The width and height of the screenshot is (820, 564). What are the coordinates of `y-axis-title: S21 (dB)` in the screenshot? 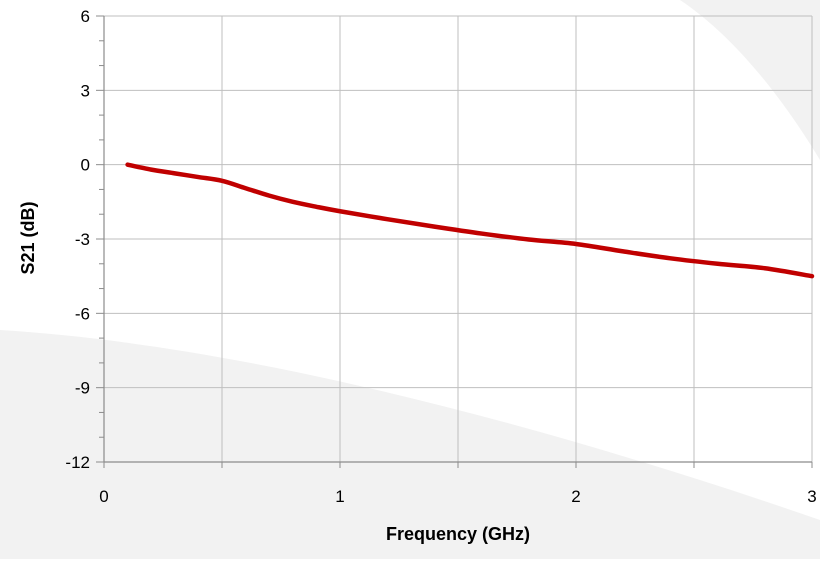 It's located at (28, 237).